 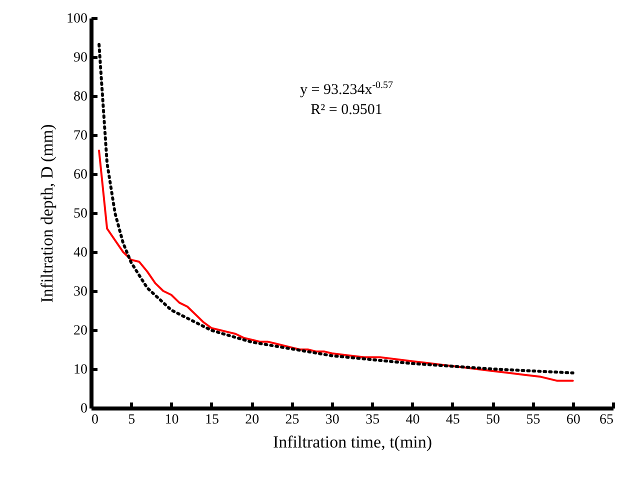 What do you see at coordinates (211, 420) in the screenshot?
I see `x-tick-label: 15` at bounding box center [211, 420].